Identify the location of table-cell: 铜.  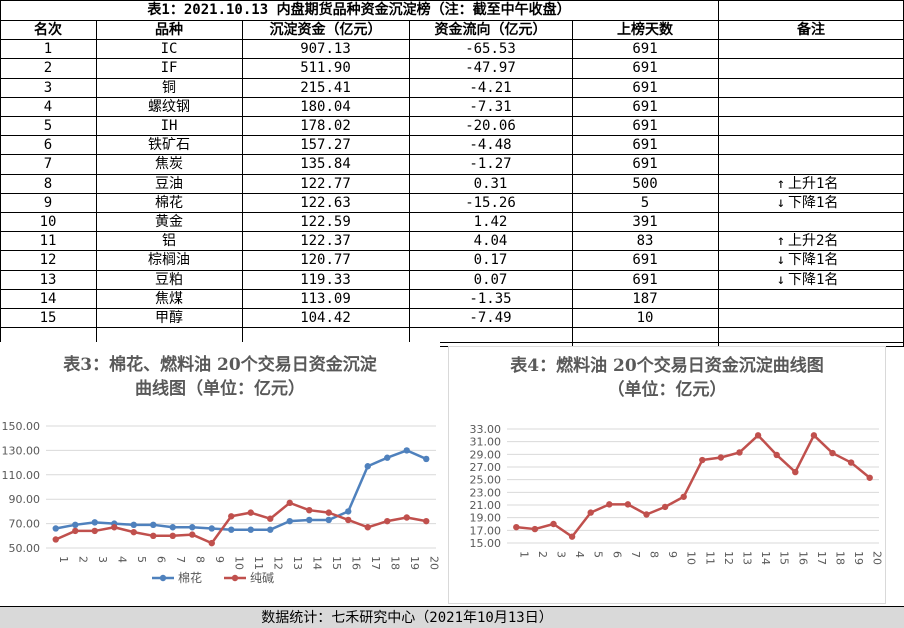
(169, 88).